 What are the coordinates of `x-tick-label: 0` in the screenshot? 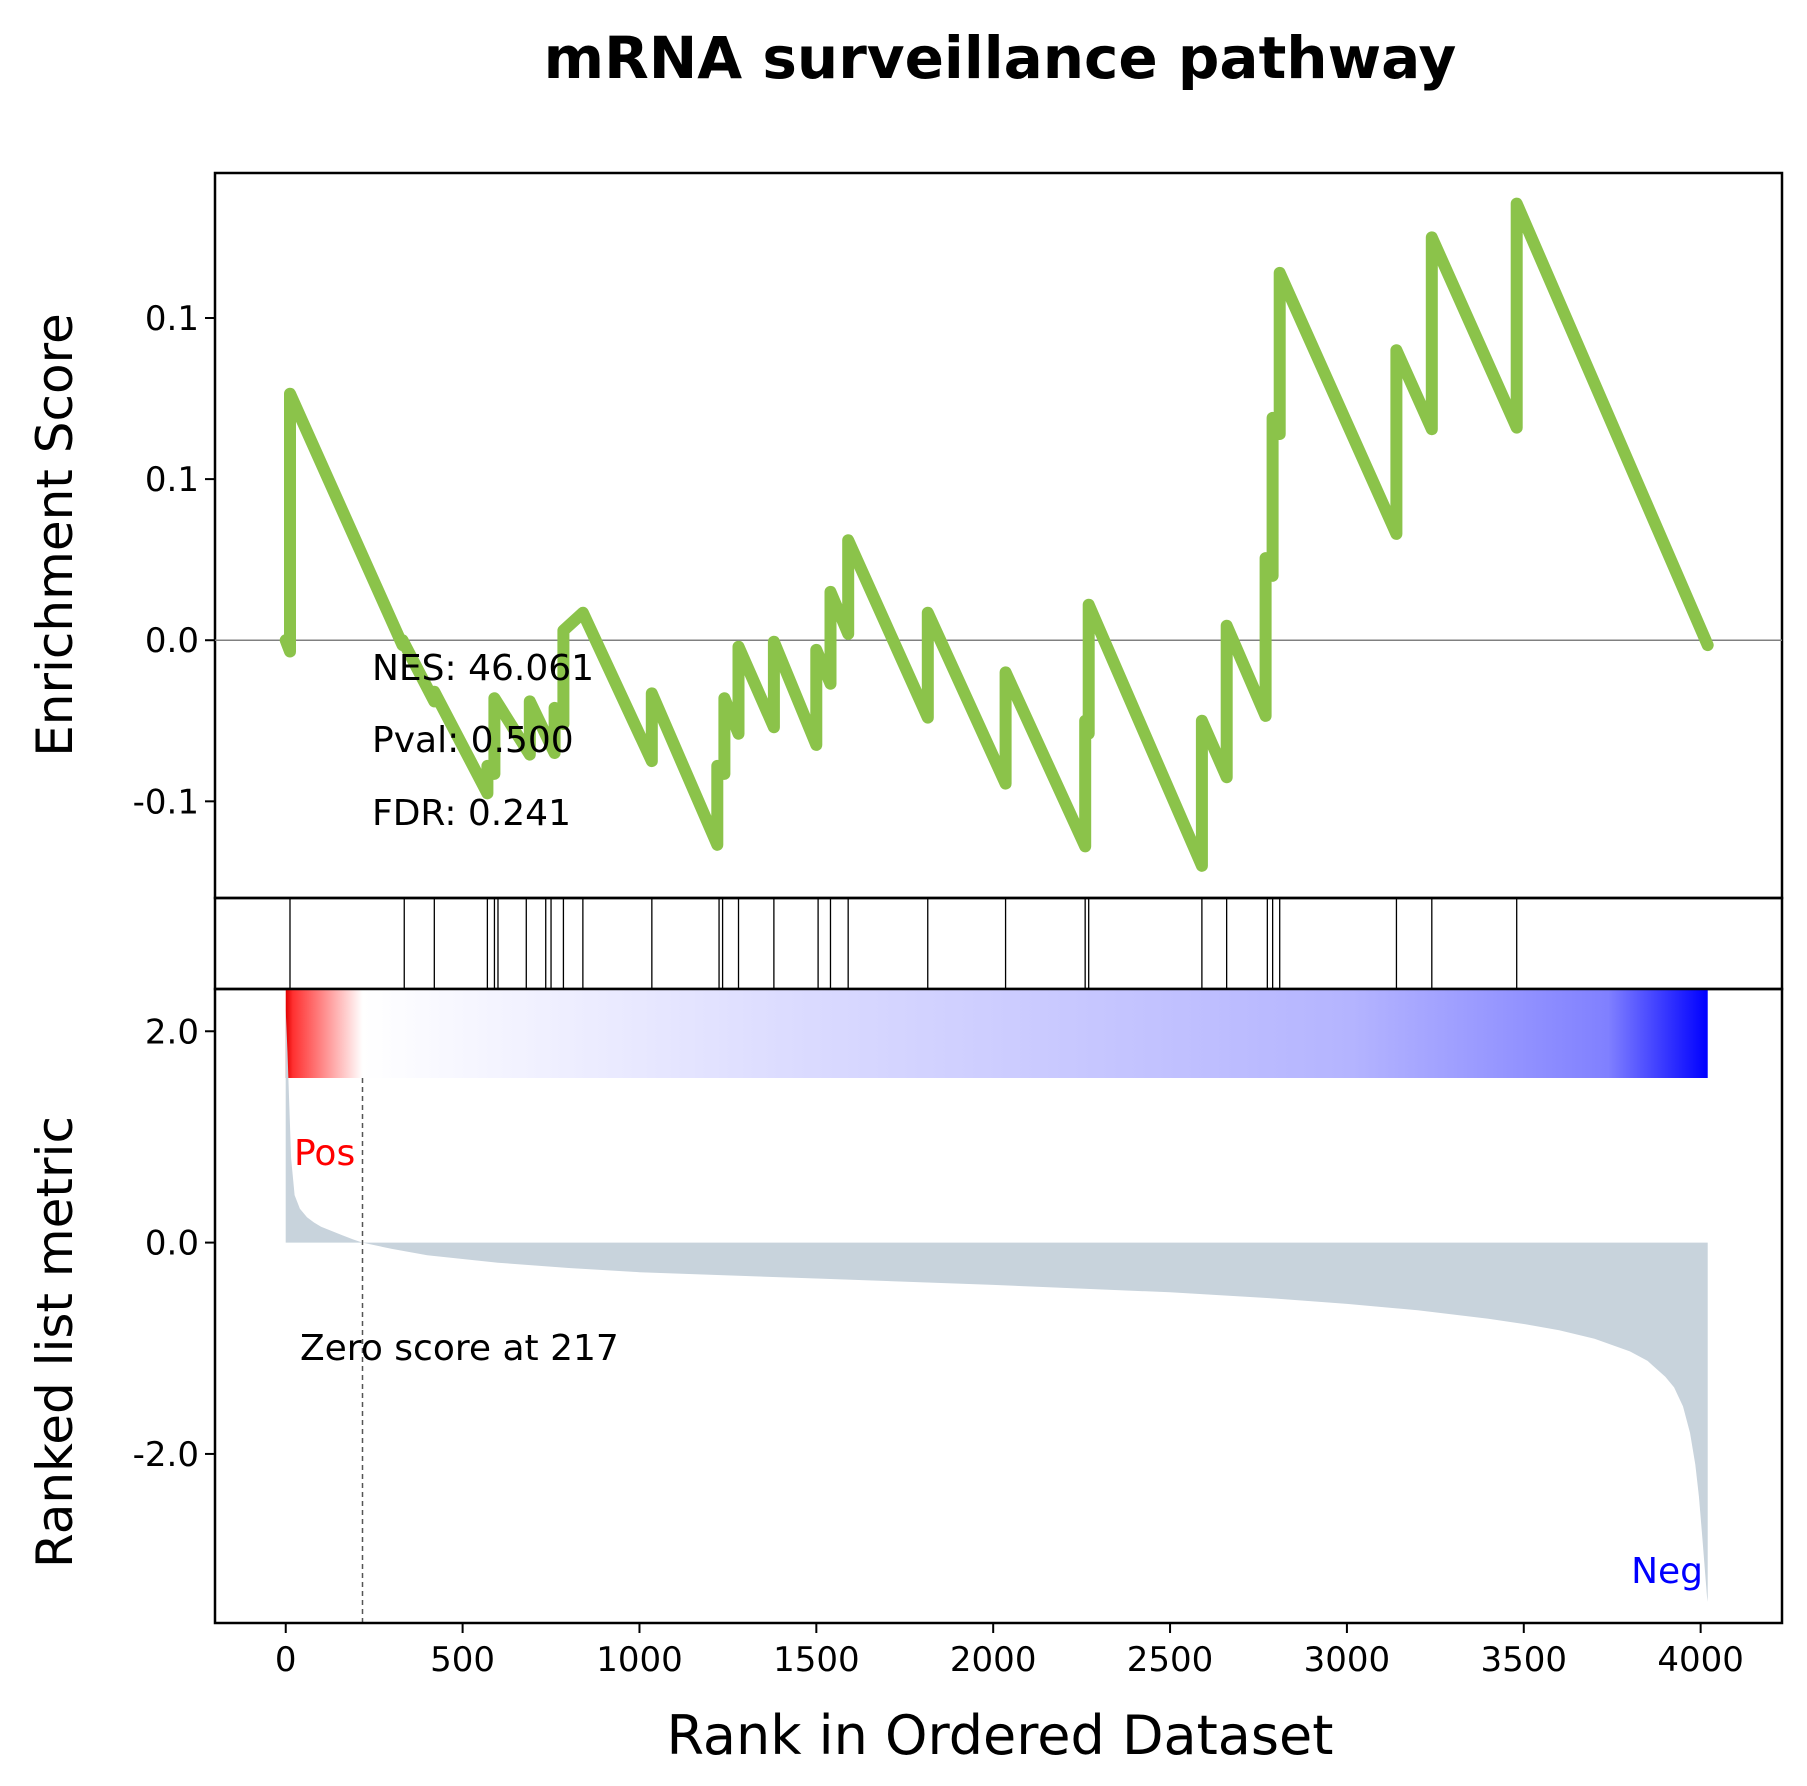 It's located at (286, 1660).